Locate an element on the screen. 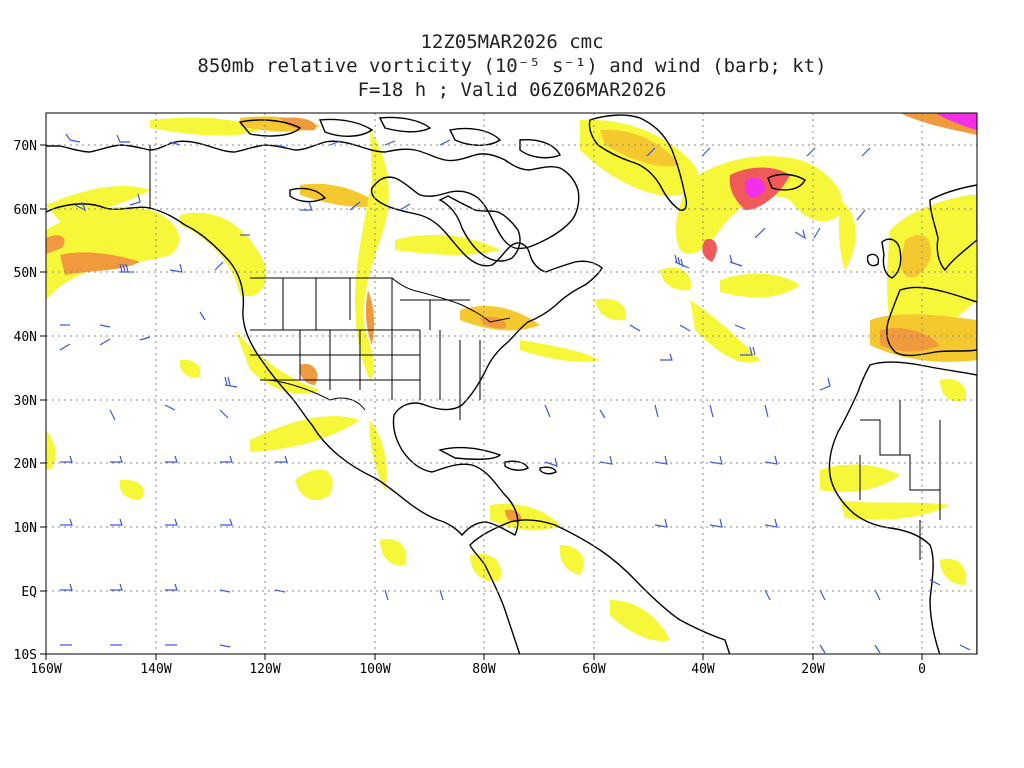 This screenshot has width=1024, height=768. lat-label-eq: EQ is located at coordinates (29, 592).